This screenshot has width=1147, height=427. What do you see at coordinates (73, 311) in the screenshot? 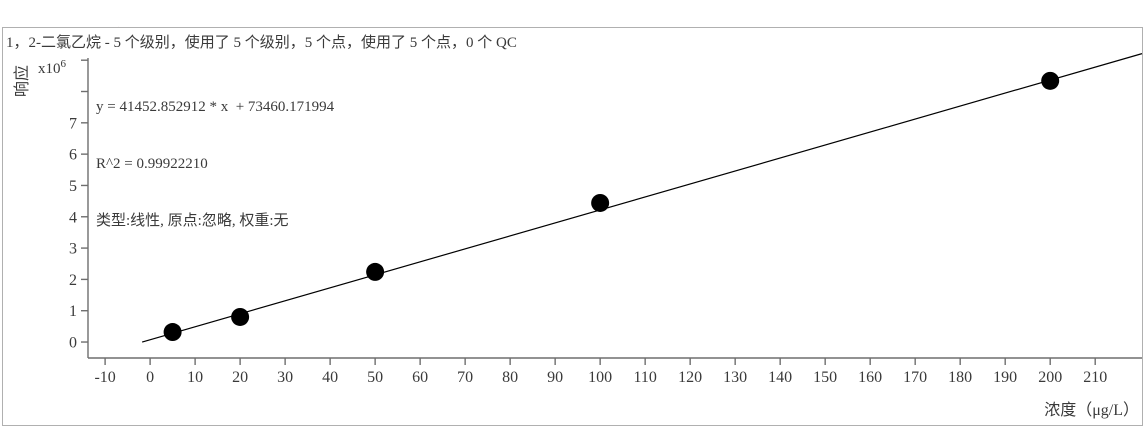
I see `y-tick-label: 1` at bounding box center [73, 311].